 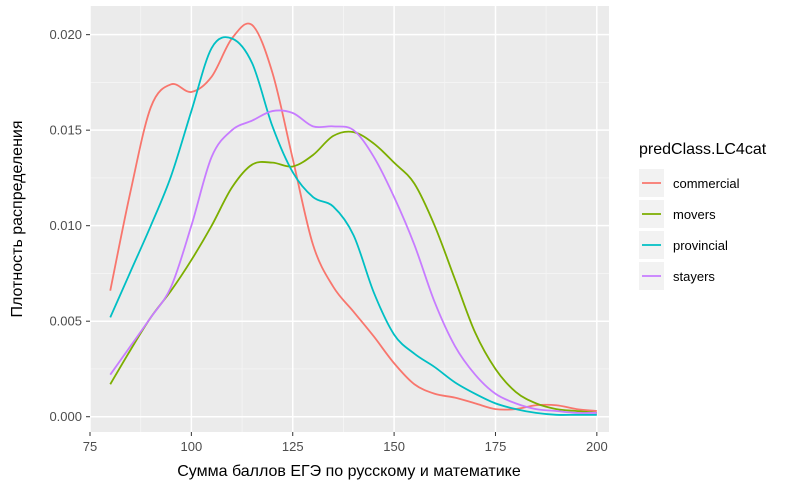 I want to click on legend-items: commercial movers provincial stayers, so click(x=689, y=229).